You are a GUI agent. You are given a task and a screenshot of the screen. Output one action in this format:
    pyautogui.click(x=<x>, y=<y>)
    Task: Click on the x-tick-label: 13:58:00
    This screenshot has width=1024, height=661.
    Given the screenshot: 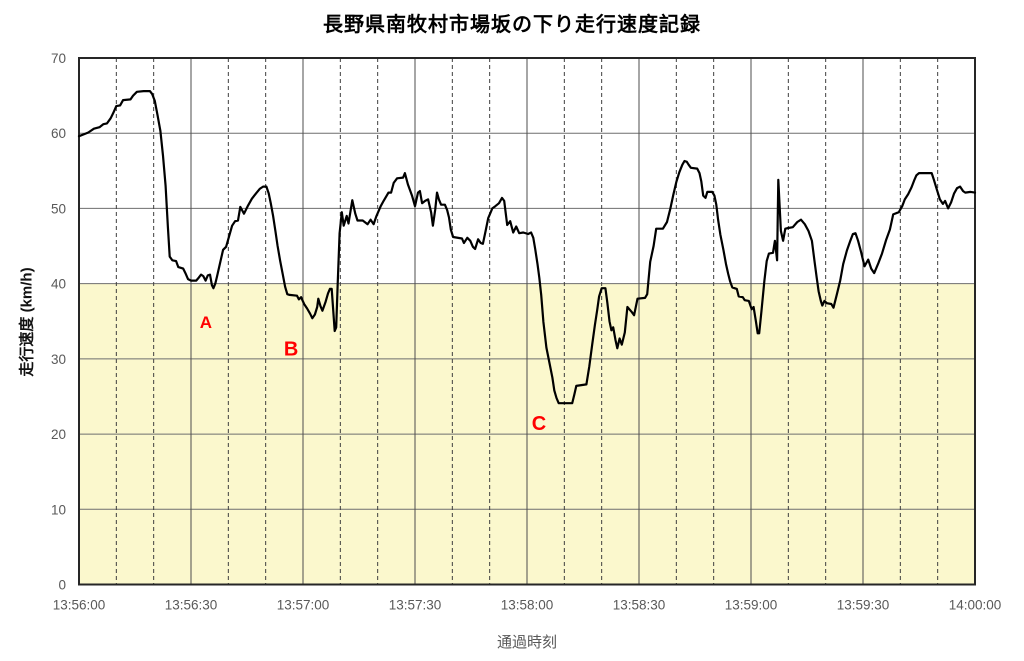 What is the action you would take?
    pyautogui.click(x=527, y=605)
    